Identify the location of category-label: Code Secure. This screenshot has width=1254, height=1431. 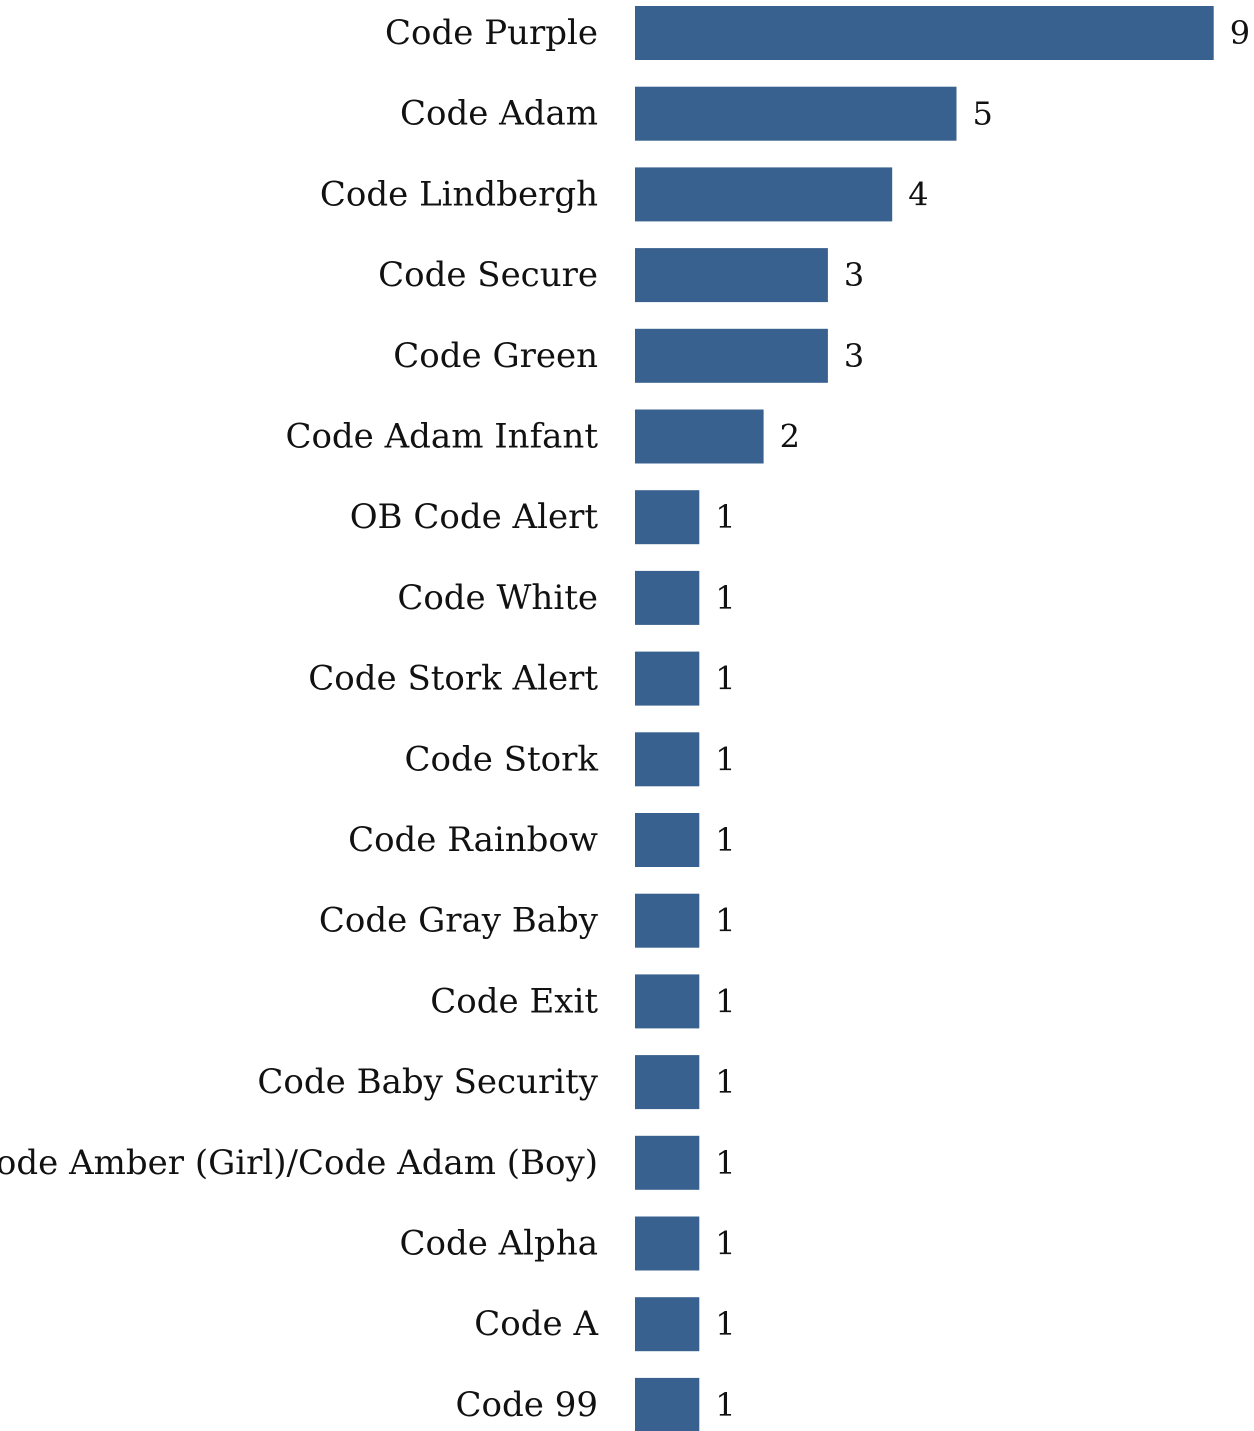
(488, 275).